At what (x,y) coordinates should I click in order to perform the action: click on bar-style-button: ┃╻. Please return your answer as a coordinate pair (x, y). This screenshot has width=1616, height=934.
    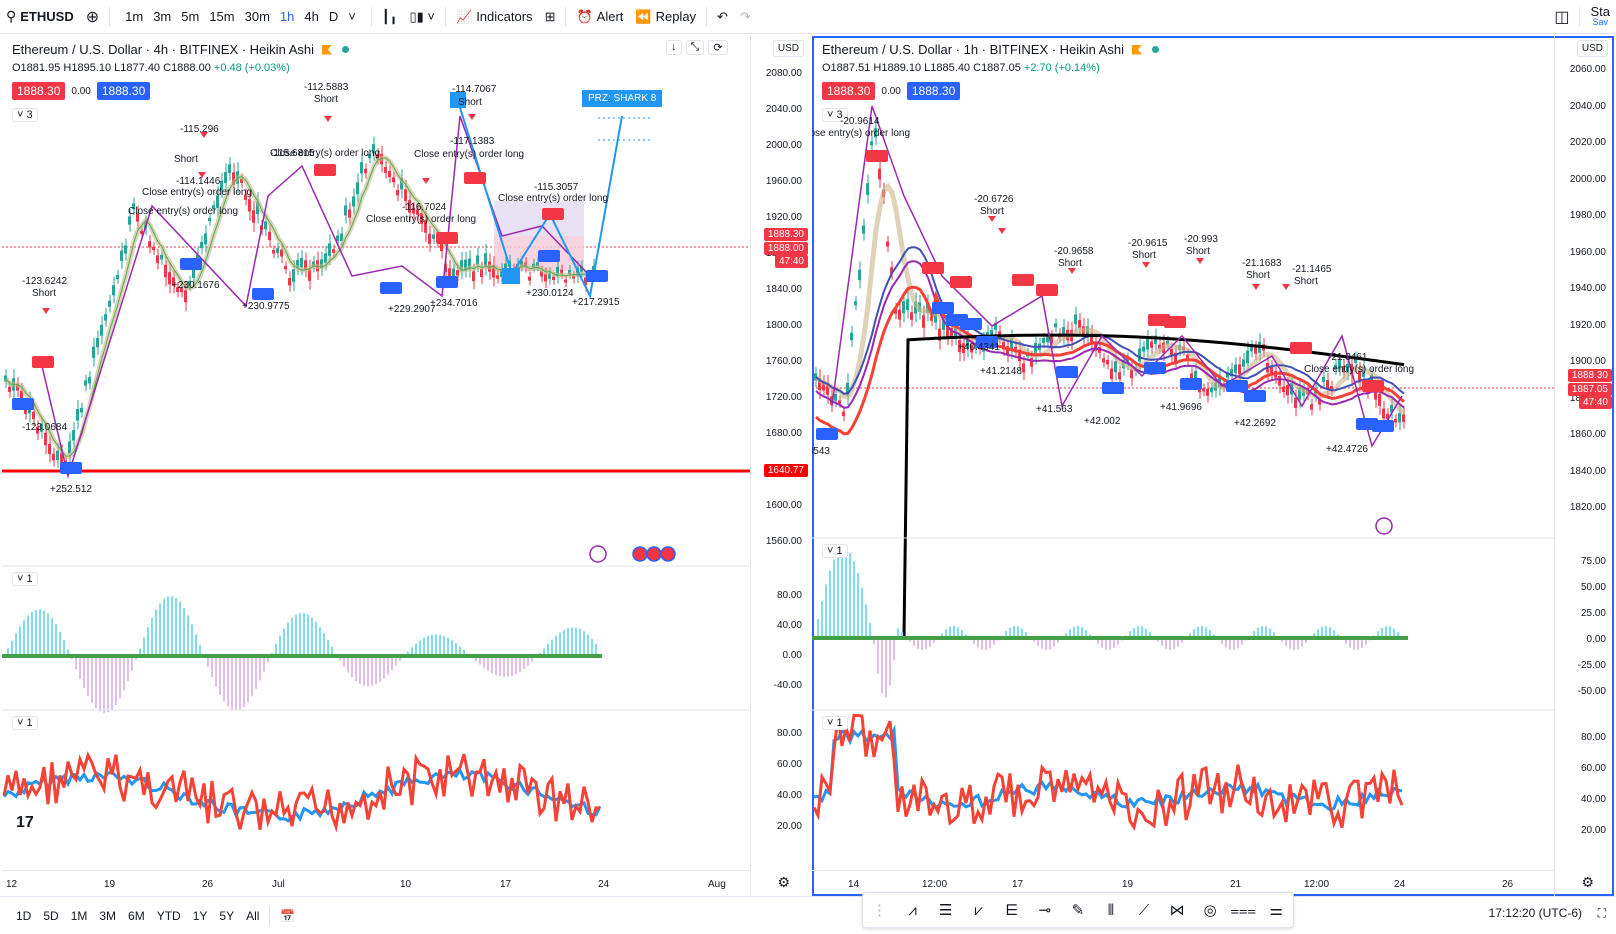
    Looking at the image, I should click on (390, 17).